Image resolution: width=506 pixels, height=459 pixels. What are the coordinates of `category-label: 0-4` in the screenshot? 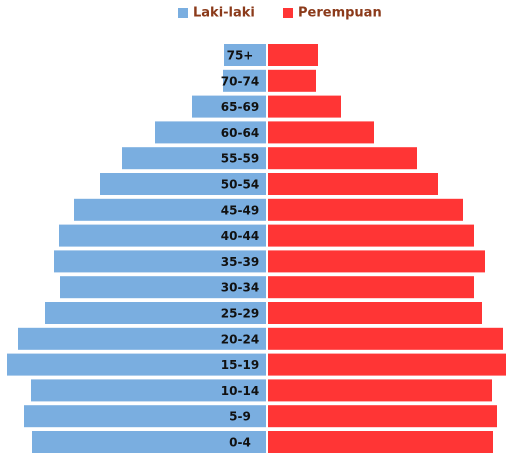 It's located at (240, 443).